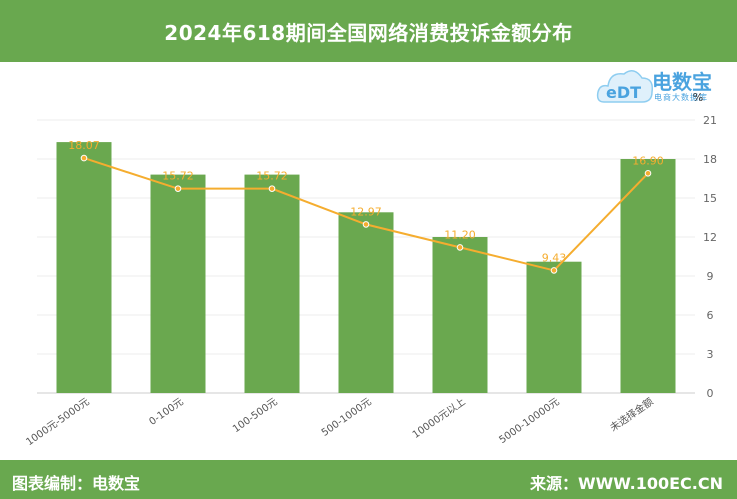 This screenshot has width=737, height=499. I want to click on logo-mark: eDT, so click(623, 92).